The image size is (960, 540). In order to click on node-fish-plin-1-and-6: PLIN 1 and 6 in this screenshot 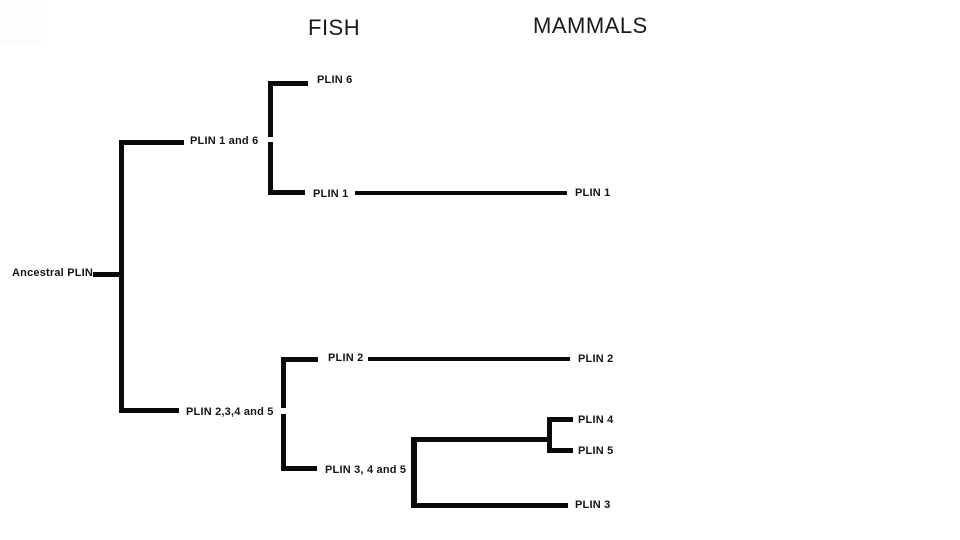, I will do `click(224, 141)`.